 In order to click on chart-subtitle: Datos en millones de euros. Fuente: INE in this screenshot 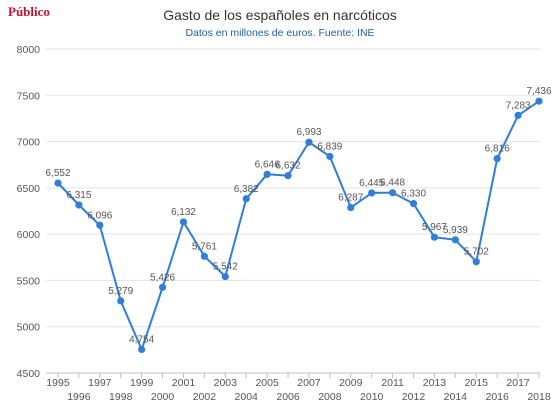, I will do `click(280, 33)`.